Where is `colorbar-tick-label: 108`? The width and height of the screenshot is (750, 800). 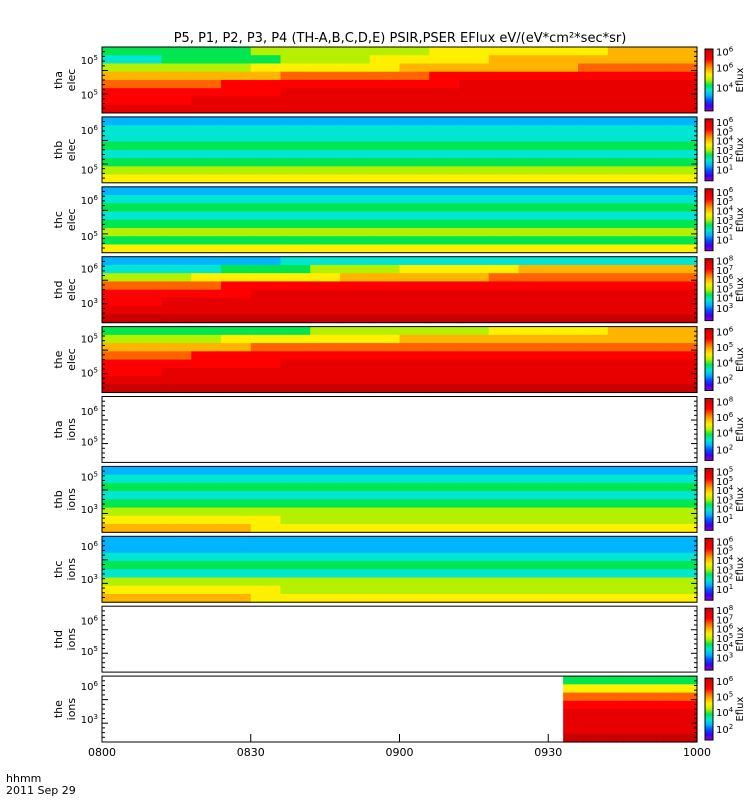
colorbar-tick-label: 108 is located at coordinates (724, 610).